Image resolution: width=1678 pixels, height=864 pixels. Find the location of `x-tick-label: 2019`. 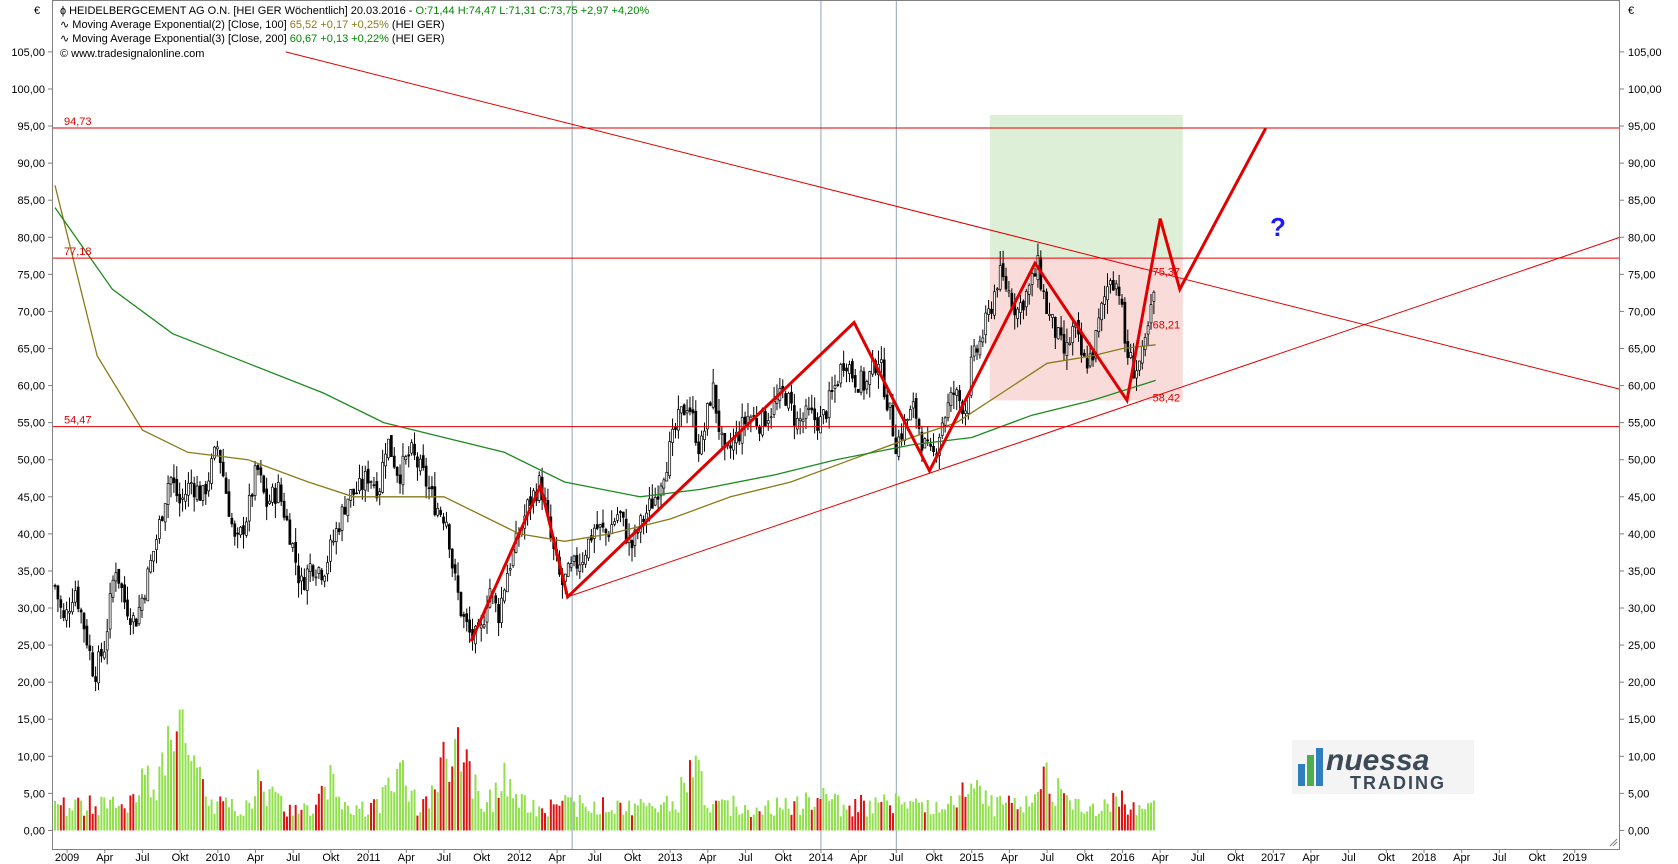

x-tick-label: 2019 is located at coordinates (1575, 858).